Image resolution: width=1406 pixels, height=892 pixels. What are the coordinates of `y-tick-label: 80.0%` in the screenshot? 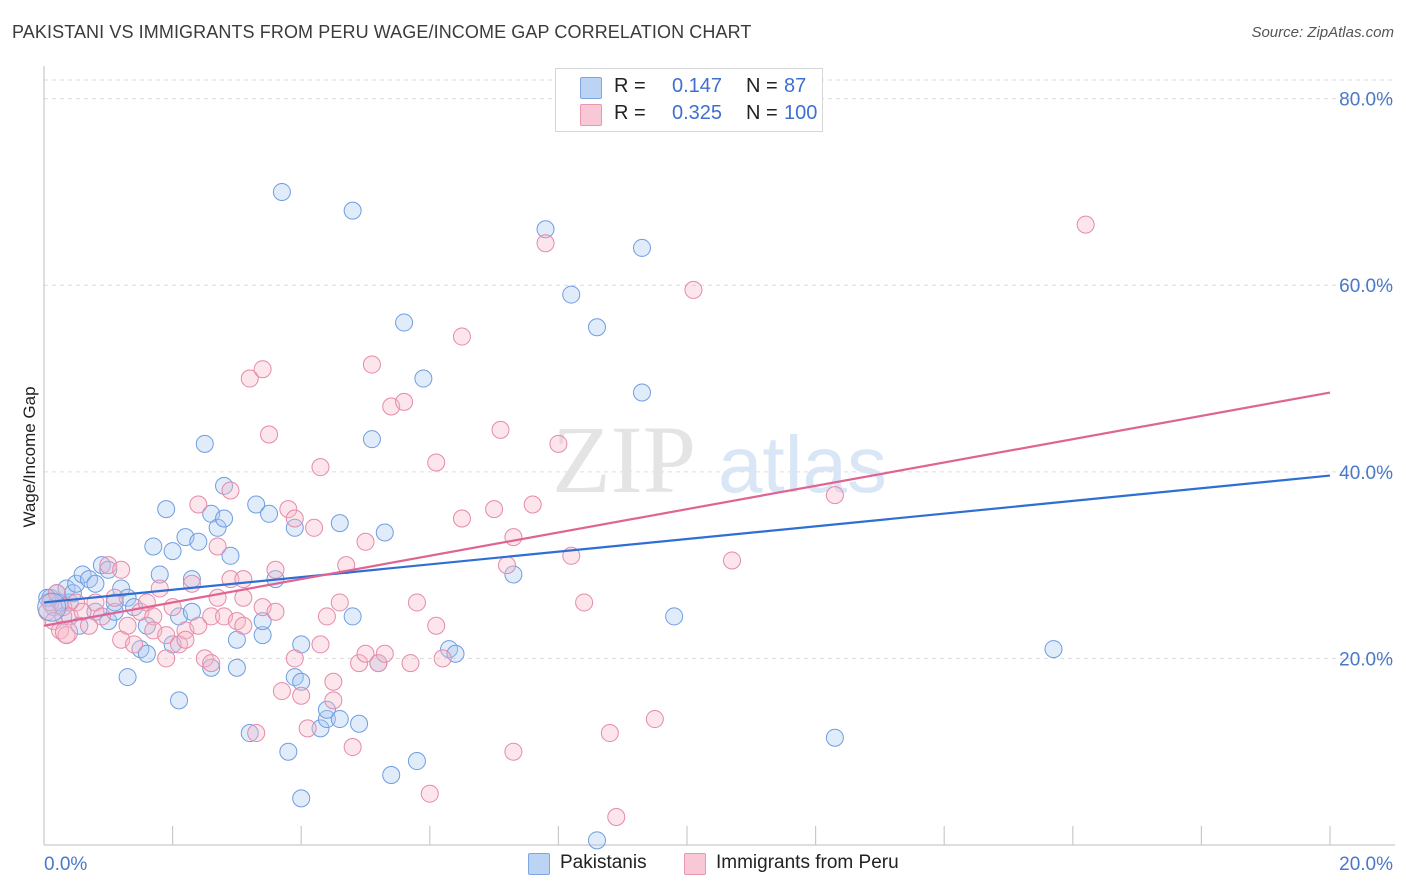 It's located at (1366, 100).